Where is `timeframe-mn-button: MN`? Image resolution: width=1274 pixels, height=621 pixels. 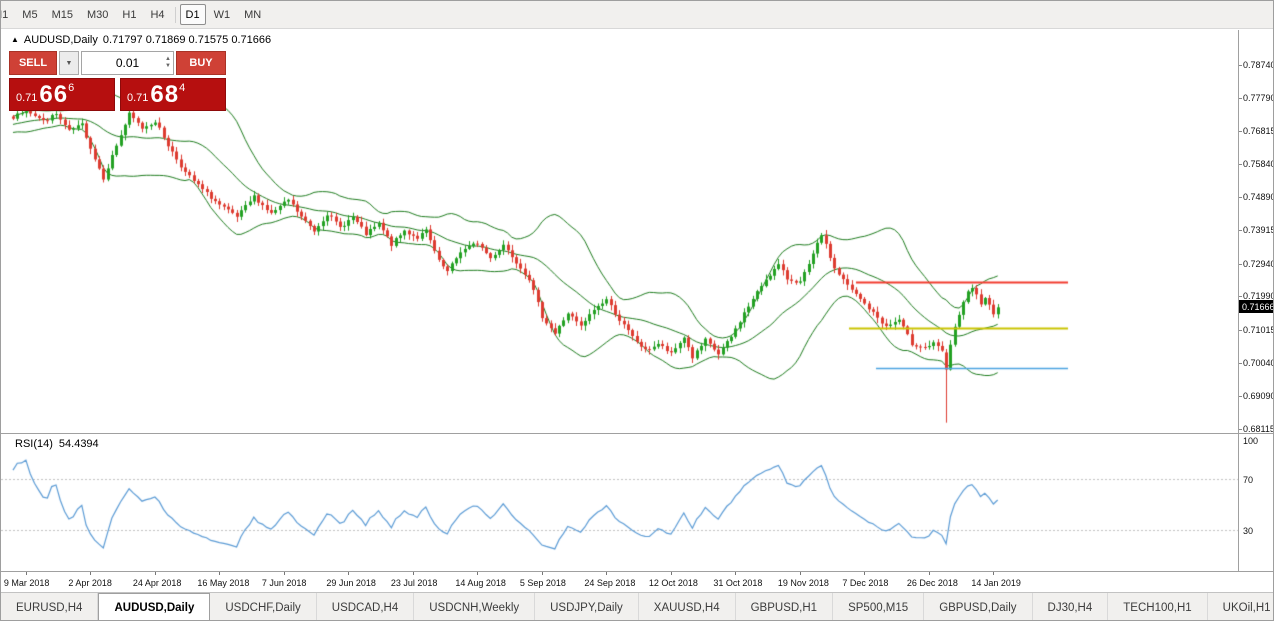
timeframe-mn-button: MN is located at coordinates (253, 14).